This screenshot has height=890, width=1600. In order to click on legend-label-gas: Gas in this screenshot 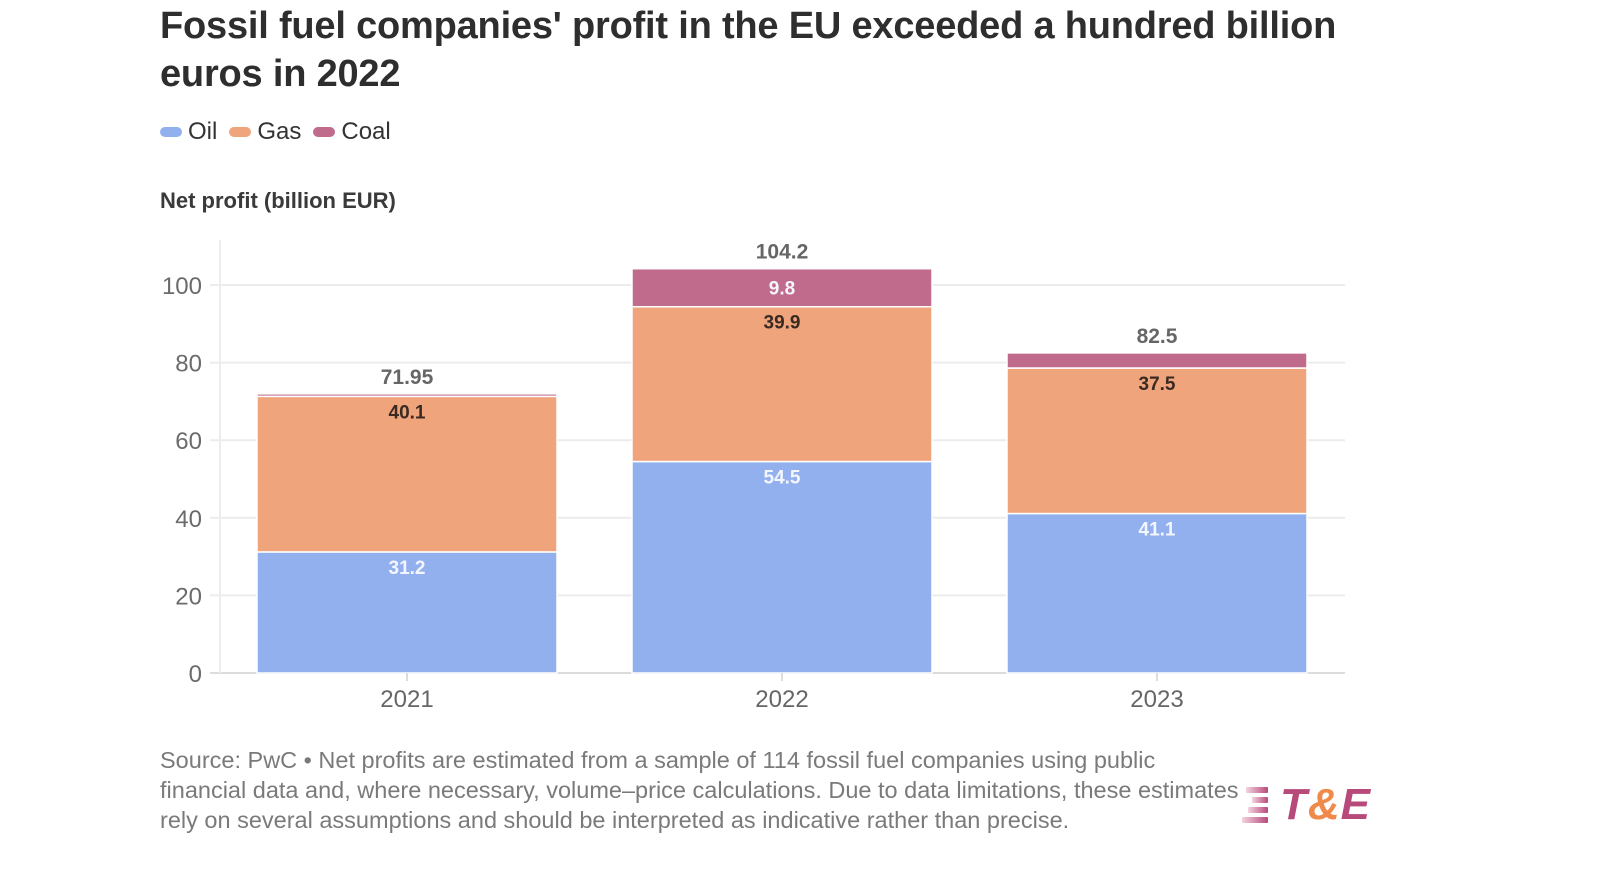, I will do `click(279, 131)`.